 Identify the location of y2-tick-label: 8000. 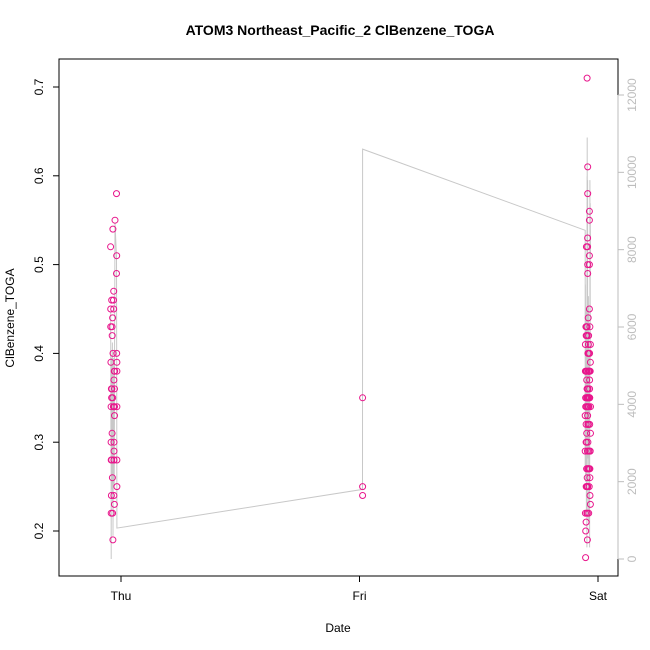
(632, 249).